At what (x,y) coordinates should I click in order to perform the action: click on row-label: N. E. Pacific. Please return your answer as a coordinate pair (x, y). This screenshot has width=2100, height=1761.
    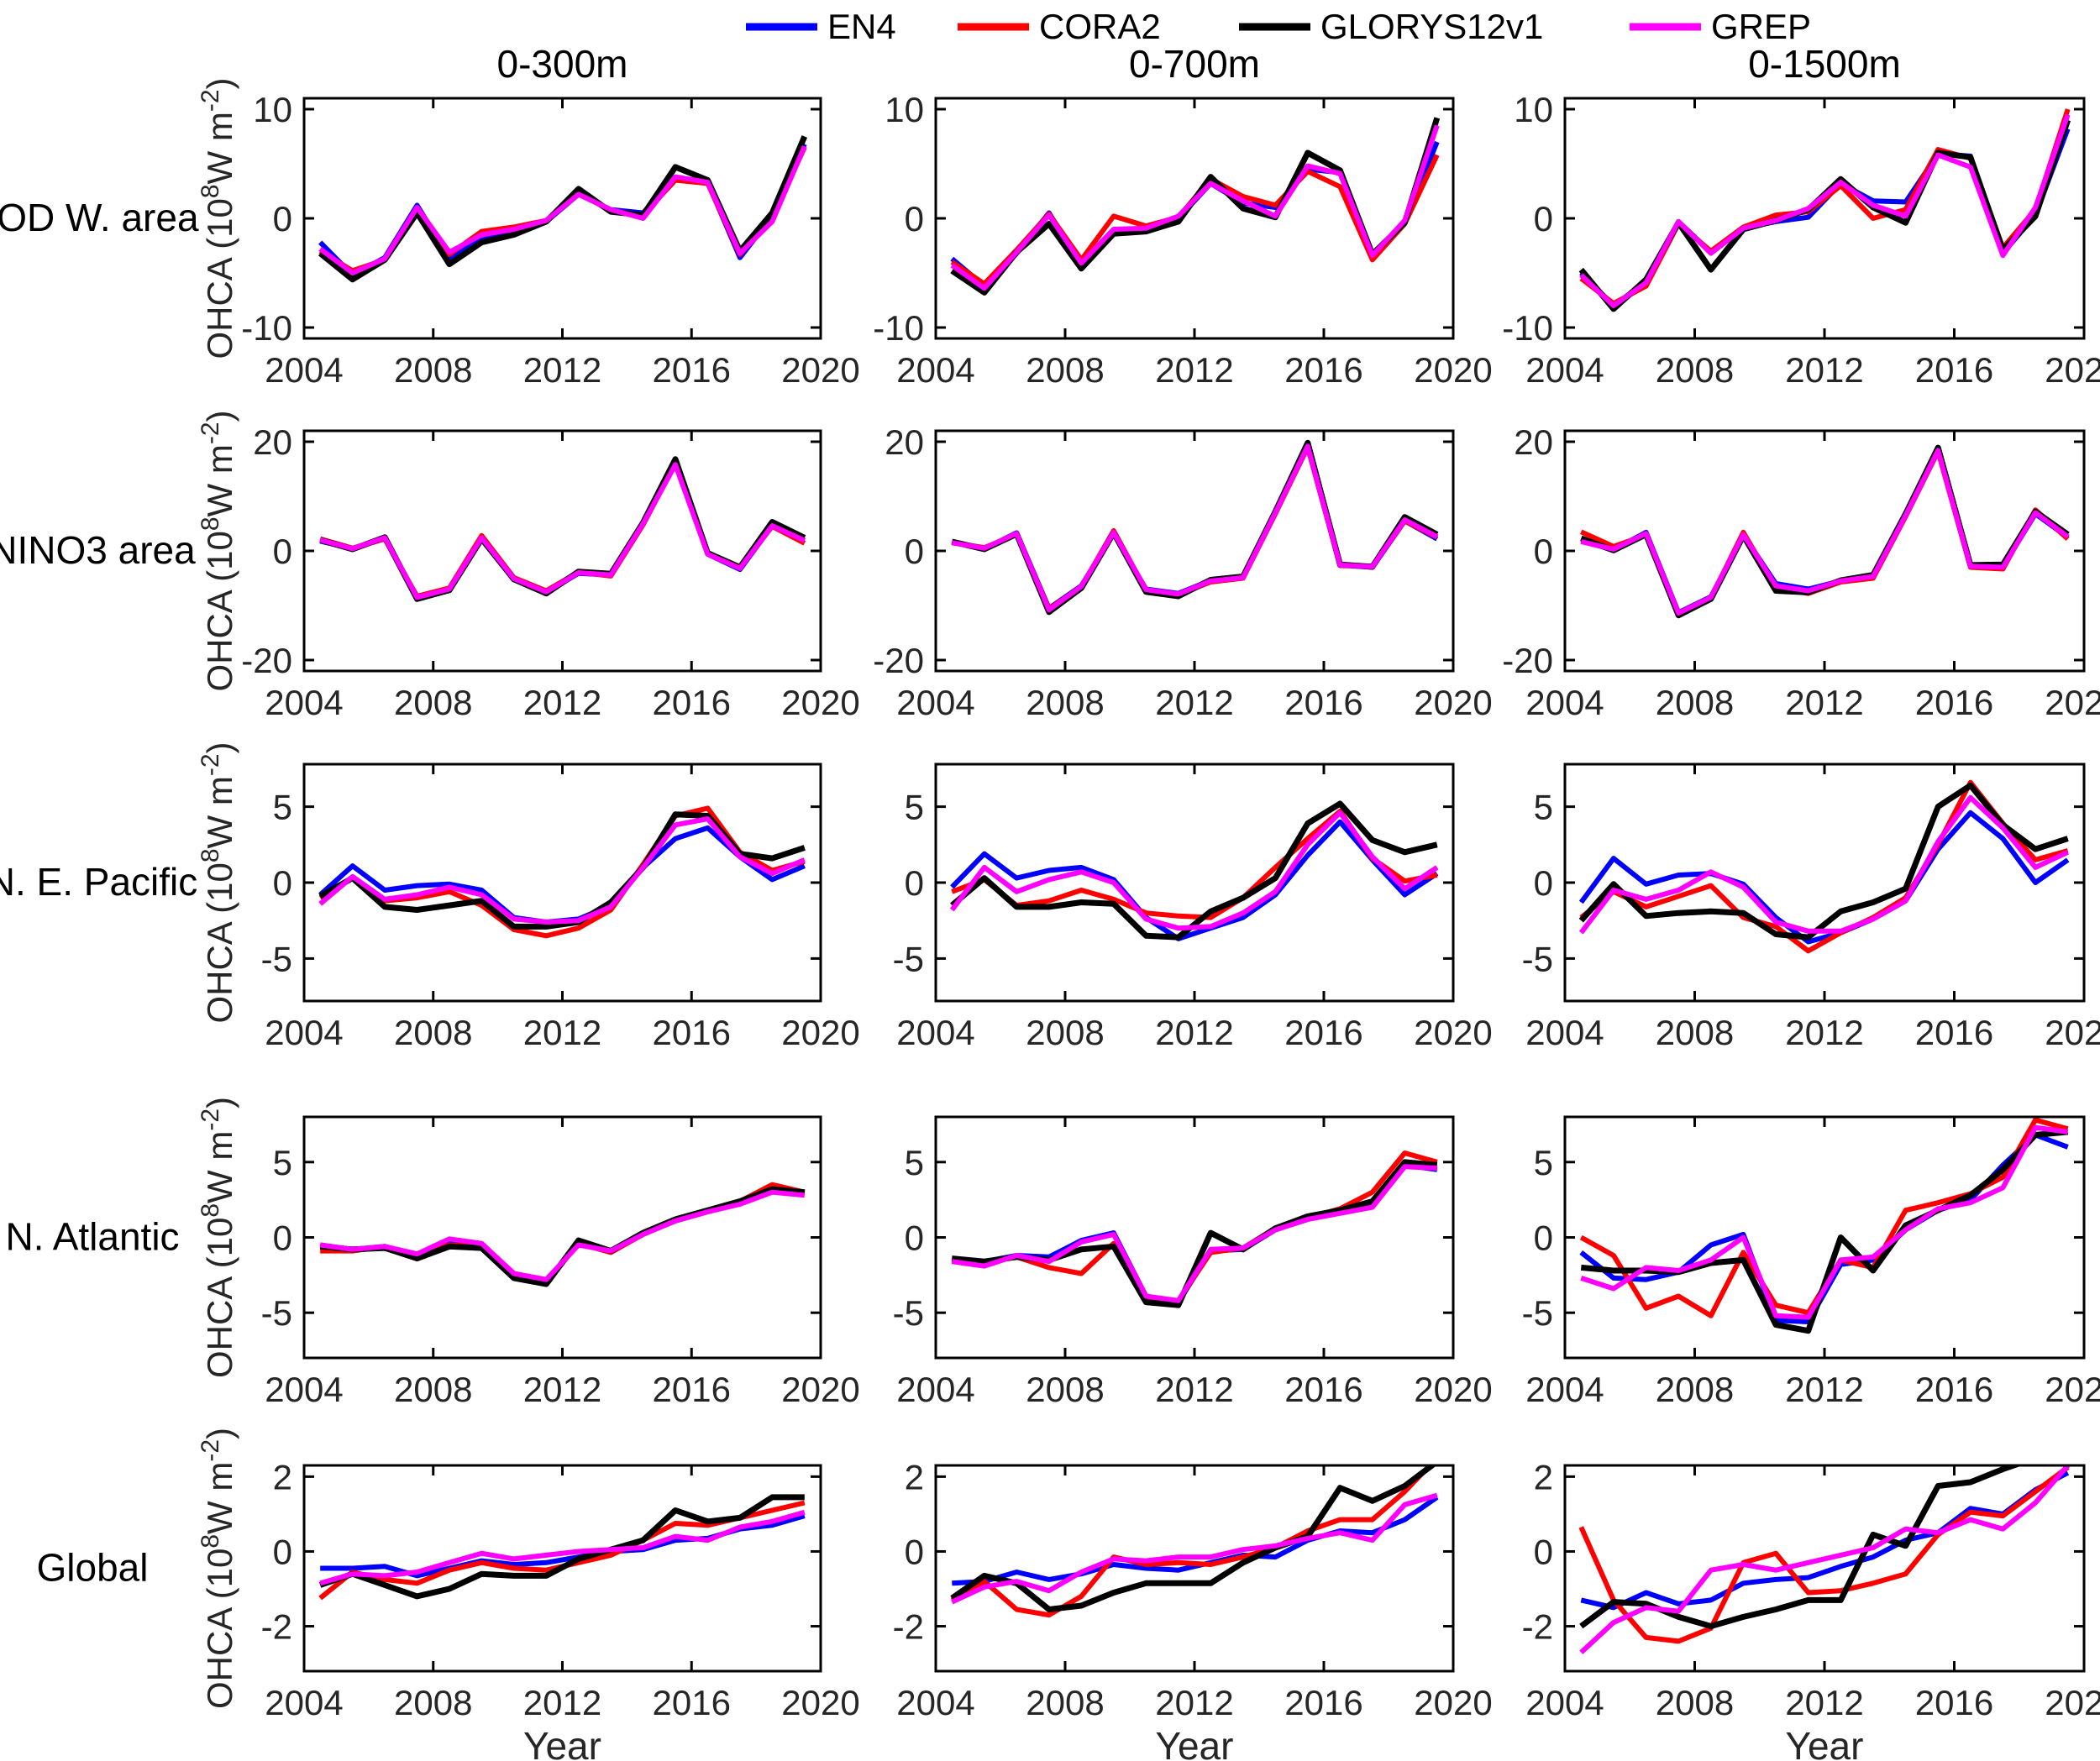
    Looking at the image, I should click on (98, 882).